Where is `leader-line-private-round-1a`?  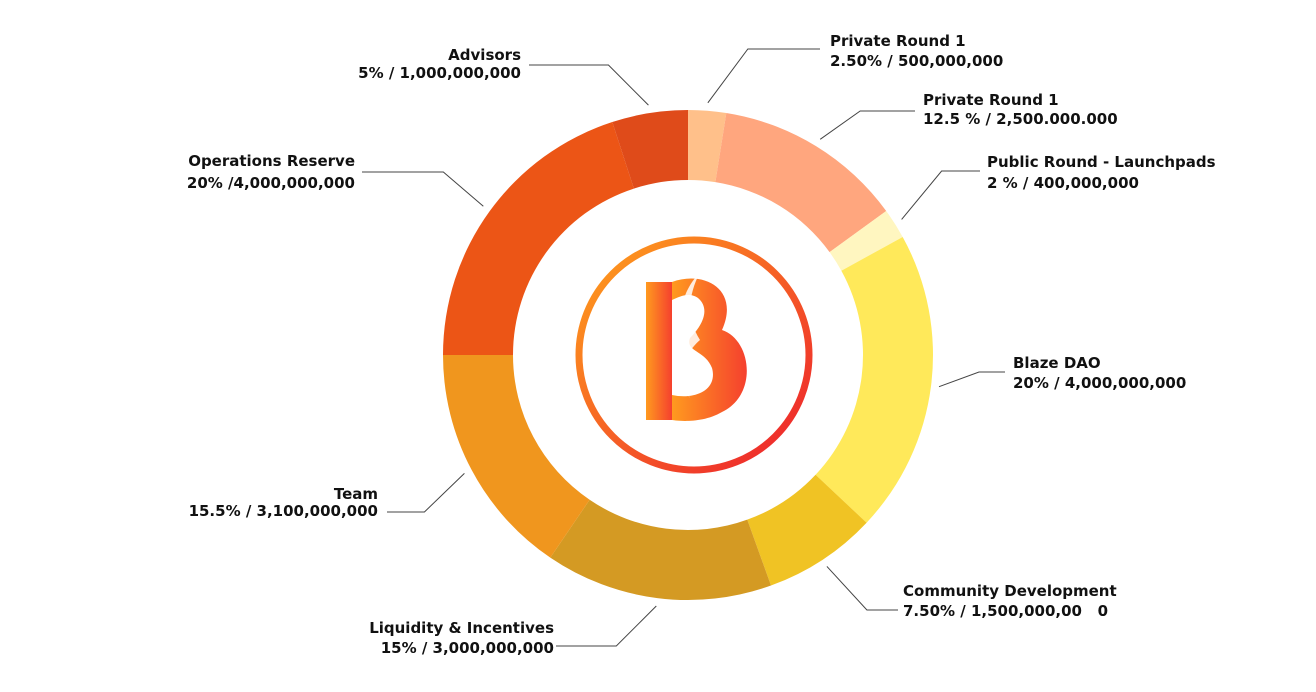
leader-line-private-round-1a is located at coordinates (763, 76).